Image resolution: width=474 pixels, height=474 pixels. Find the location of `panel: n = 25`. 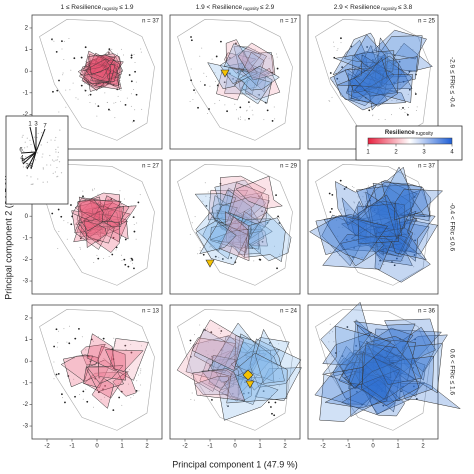

panel: n = 25 is located at coordinates (373, 82).